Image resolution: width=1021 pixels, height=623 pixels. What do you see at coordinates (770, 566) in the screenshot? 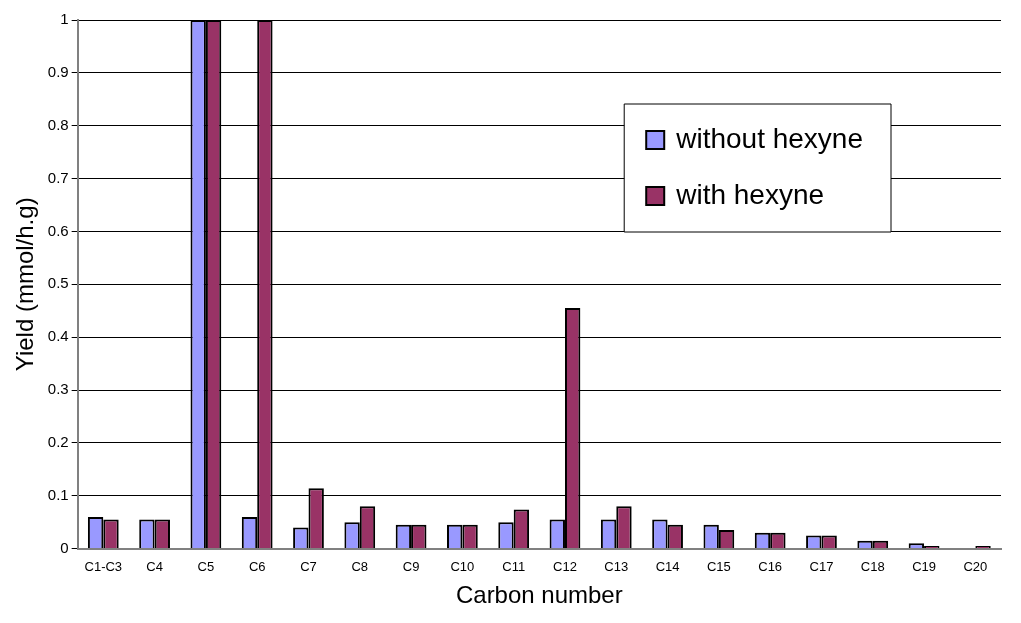
I see `x-tick-label: C16` at bounding box center [770, 566].